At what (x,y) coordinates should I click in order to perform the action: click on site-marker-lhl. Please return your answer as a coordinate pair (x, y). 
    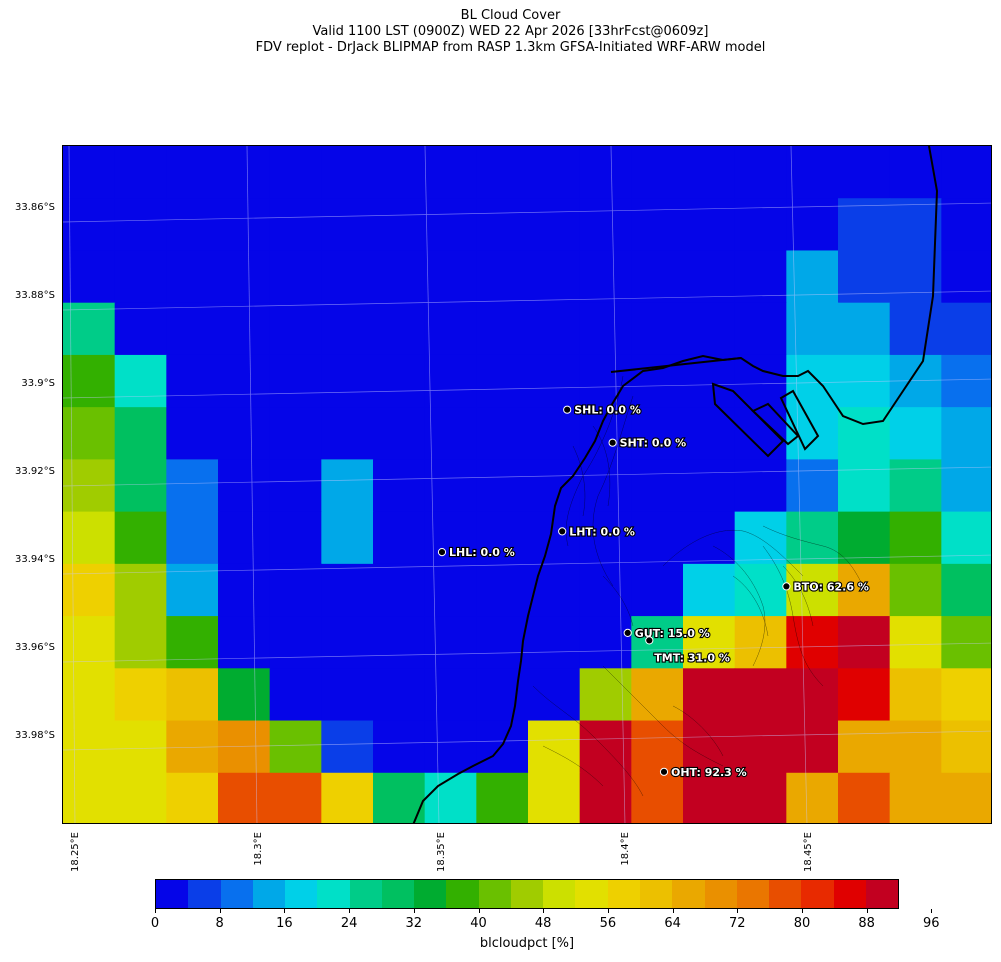
    Looking at the image, I should click on (442, 552).